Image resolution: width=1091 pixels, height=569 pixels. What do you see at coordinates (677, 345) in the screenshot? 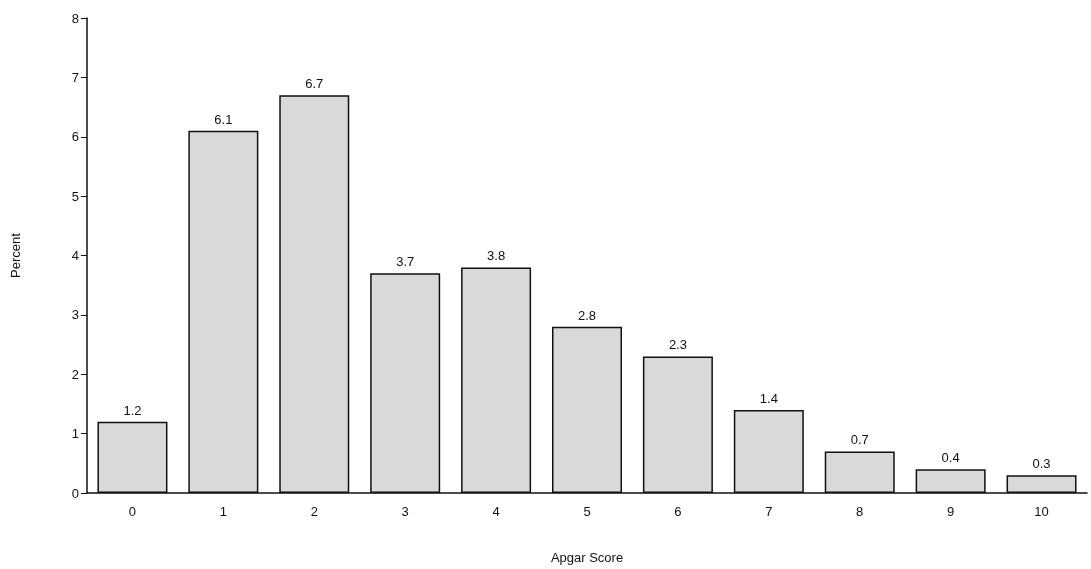
I see `data-label: 2.3` at bounding box center [677, 345].